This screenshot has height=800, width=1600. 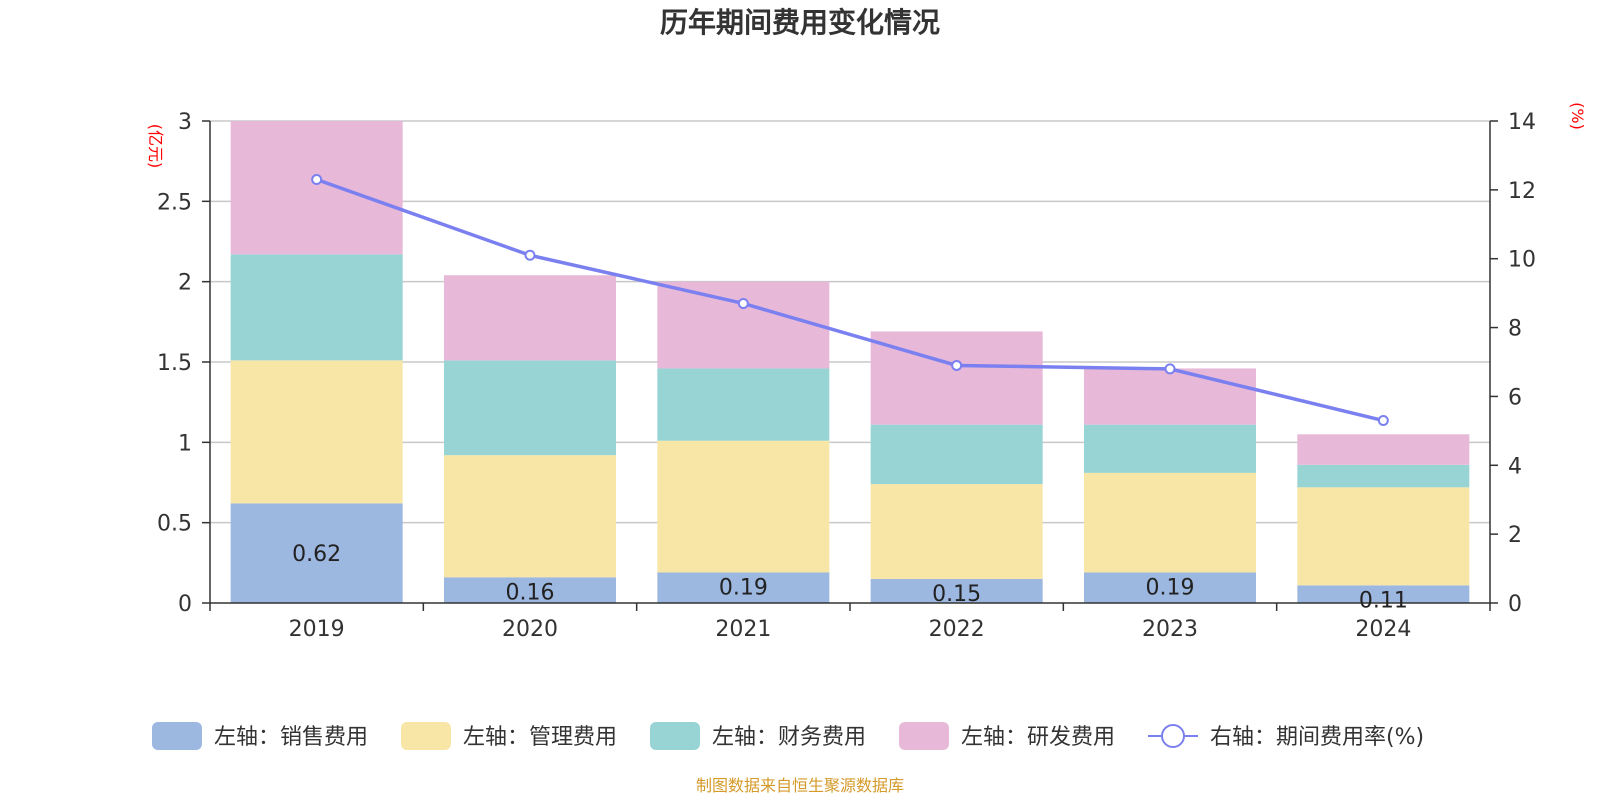 What do you see at coordinates (1515, 397) in the screenshot?
I see `right-tick-label: 6` at bounding box center [1515, 397].